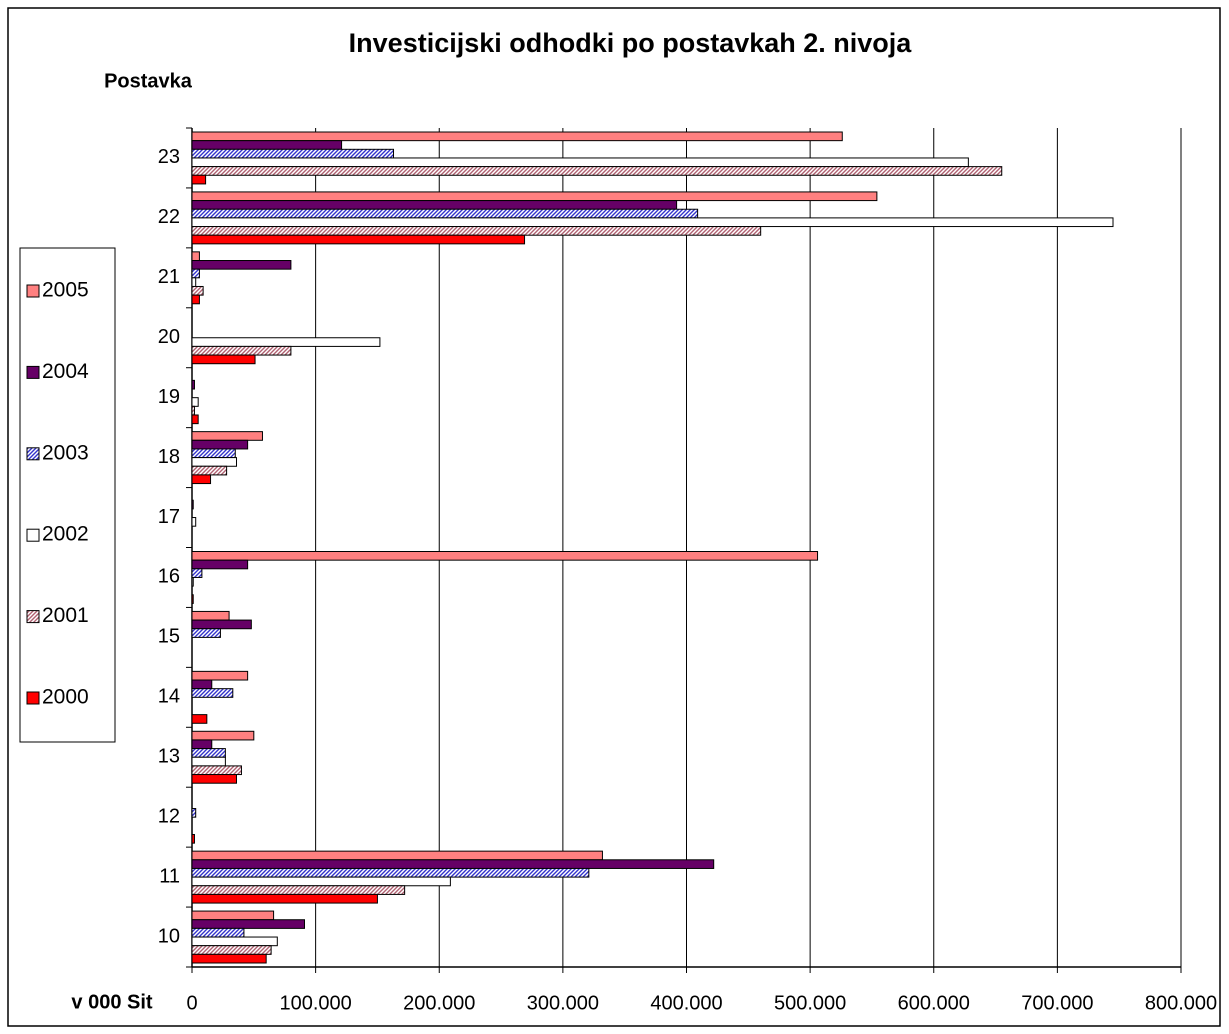 This screenshot has width=1229, height=1034. I want to click on y-tick-label: 22, so click(169, 217).